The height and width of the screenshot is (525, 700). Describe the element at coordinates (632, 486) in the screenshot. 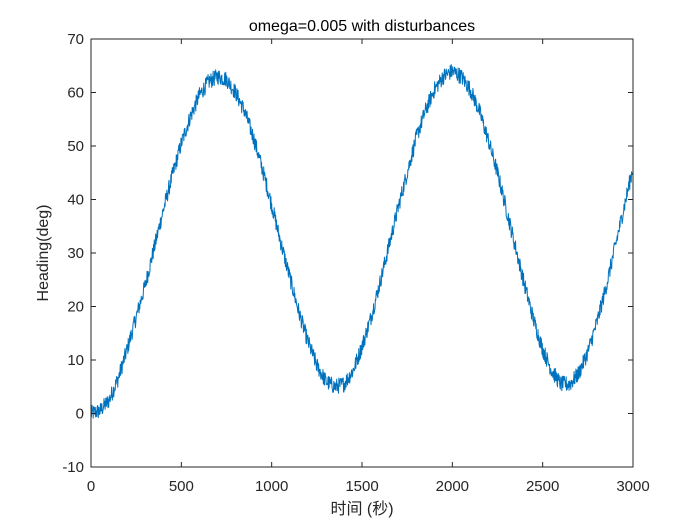

I see `x-tick-label: 3000` at that location.